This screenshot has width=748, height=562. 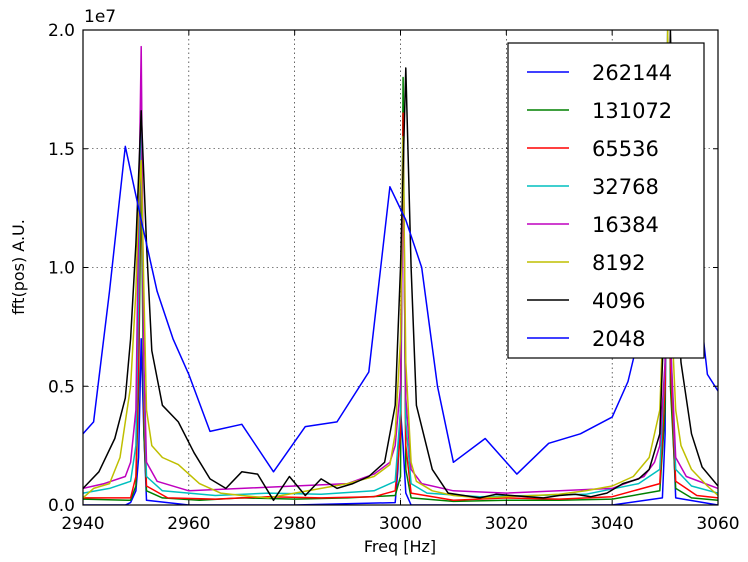 What do you see at coordinates (400, 546) in the screenshot?
I see `x-axis-label: Freq [Hz]` at bounding box center [400, 546].